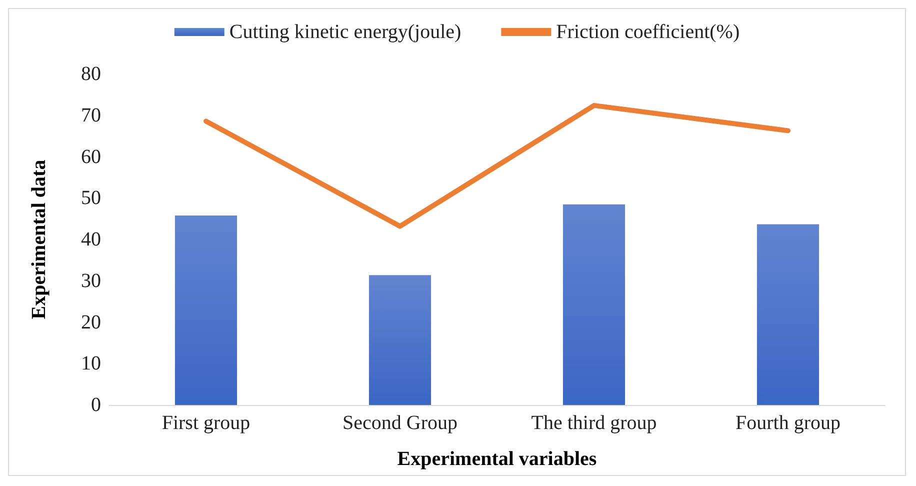 Image resolution: width=916 pixels, height=486 pixels. Describe the element at coordinates (206, 423) in the screenshot. I see `x-tick-label: First group` at that location.